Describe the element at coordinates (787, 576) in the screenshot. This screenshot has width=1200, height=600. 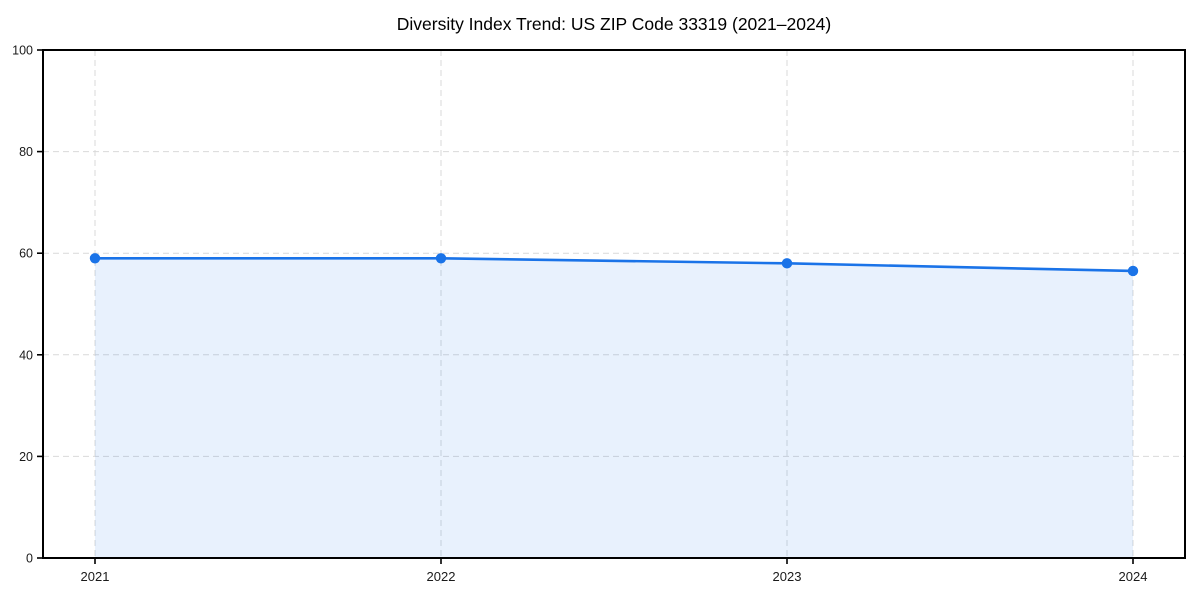
I see `x-tick-label: 2023` at that location.